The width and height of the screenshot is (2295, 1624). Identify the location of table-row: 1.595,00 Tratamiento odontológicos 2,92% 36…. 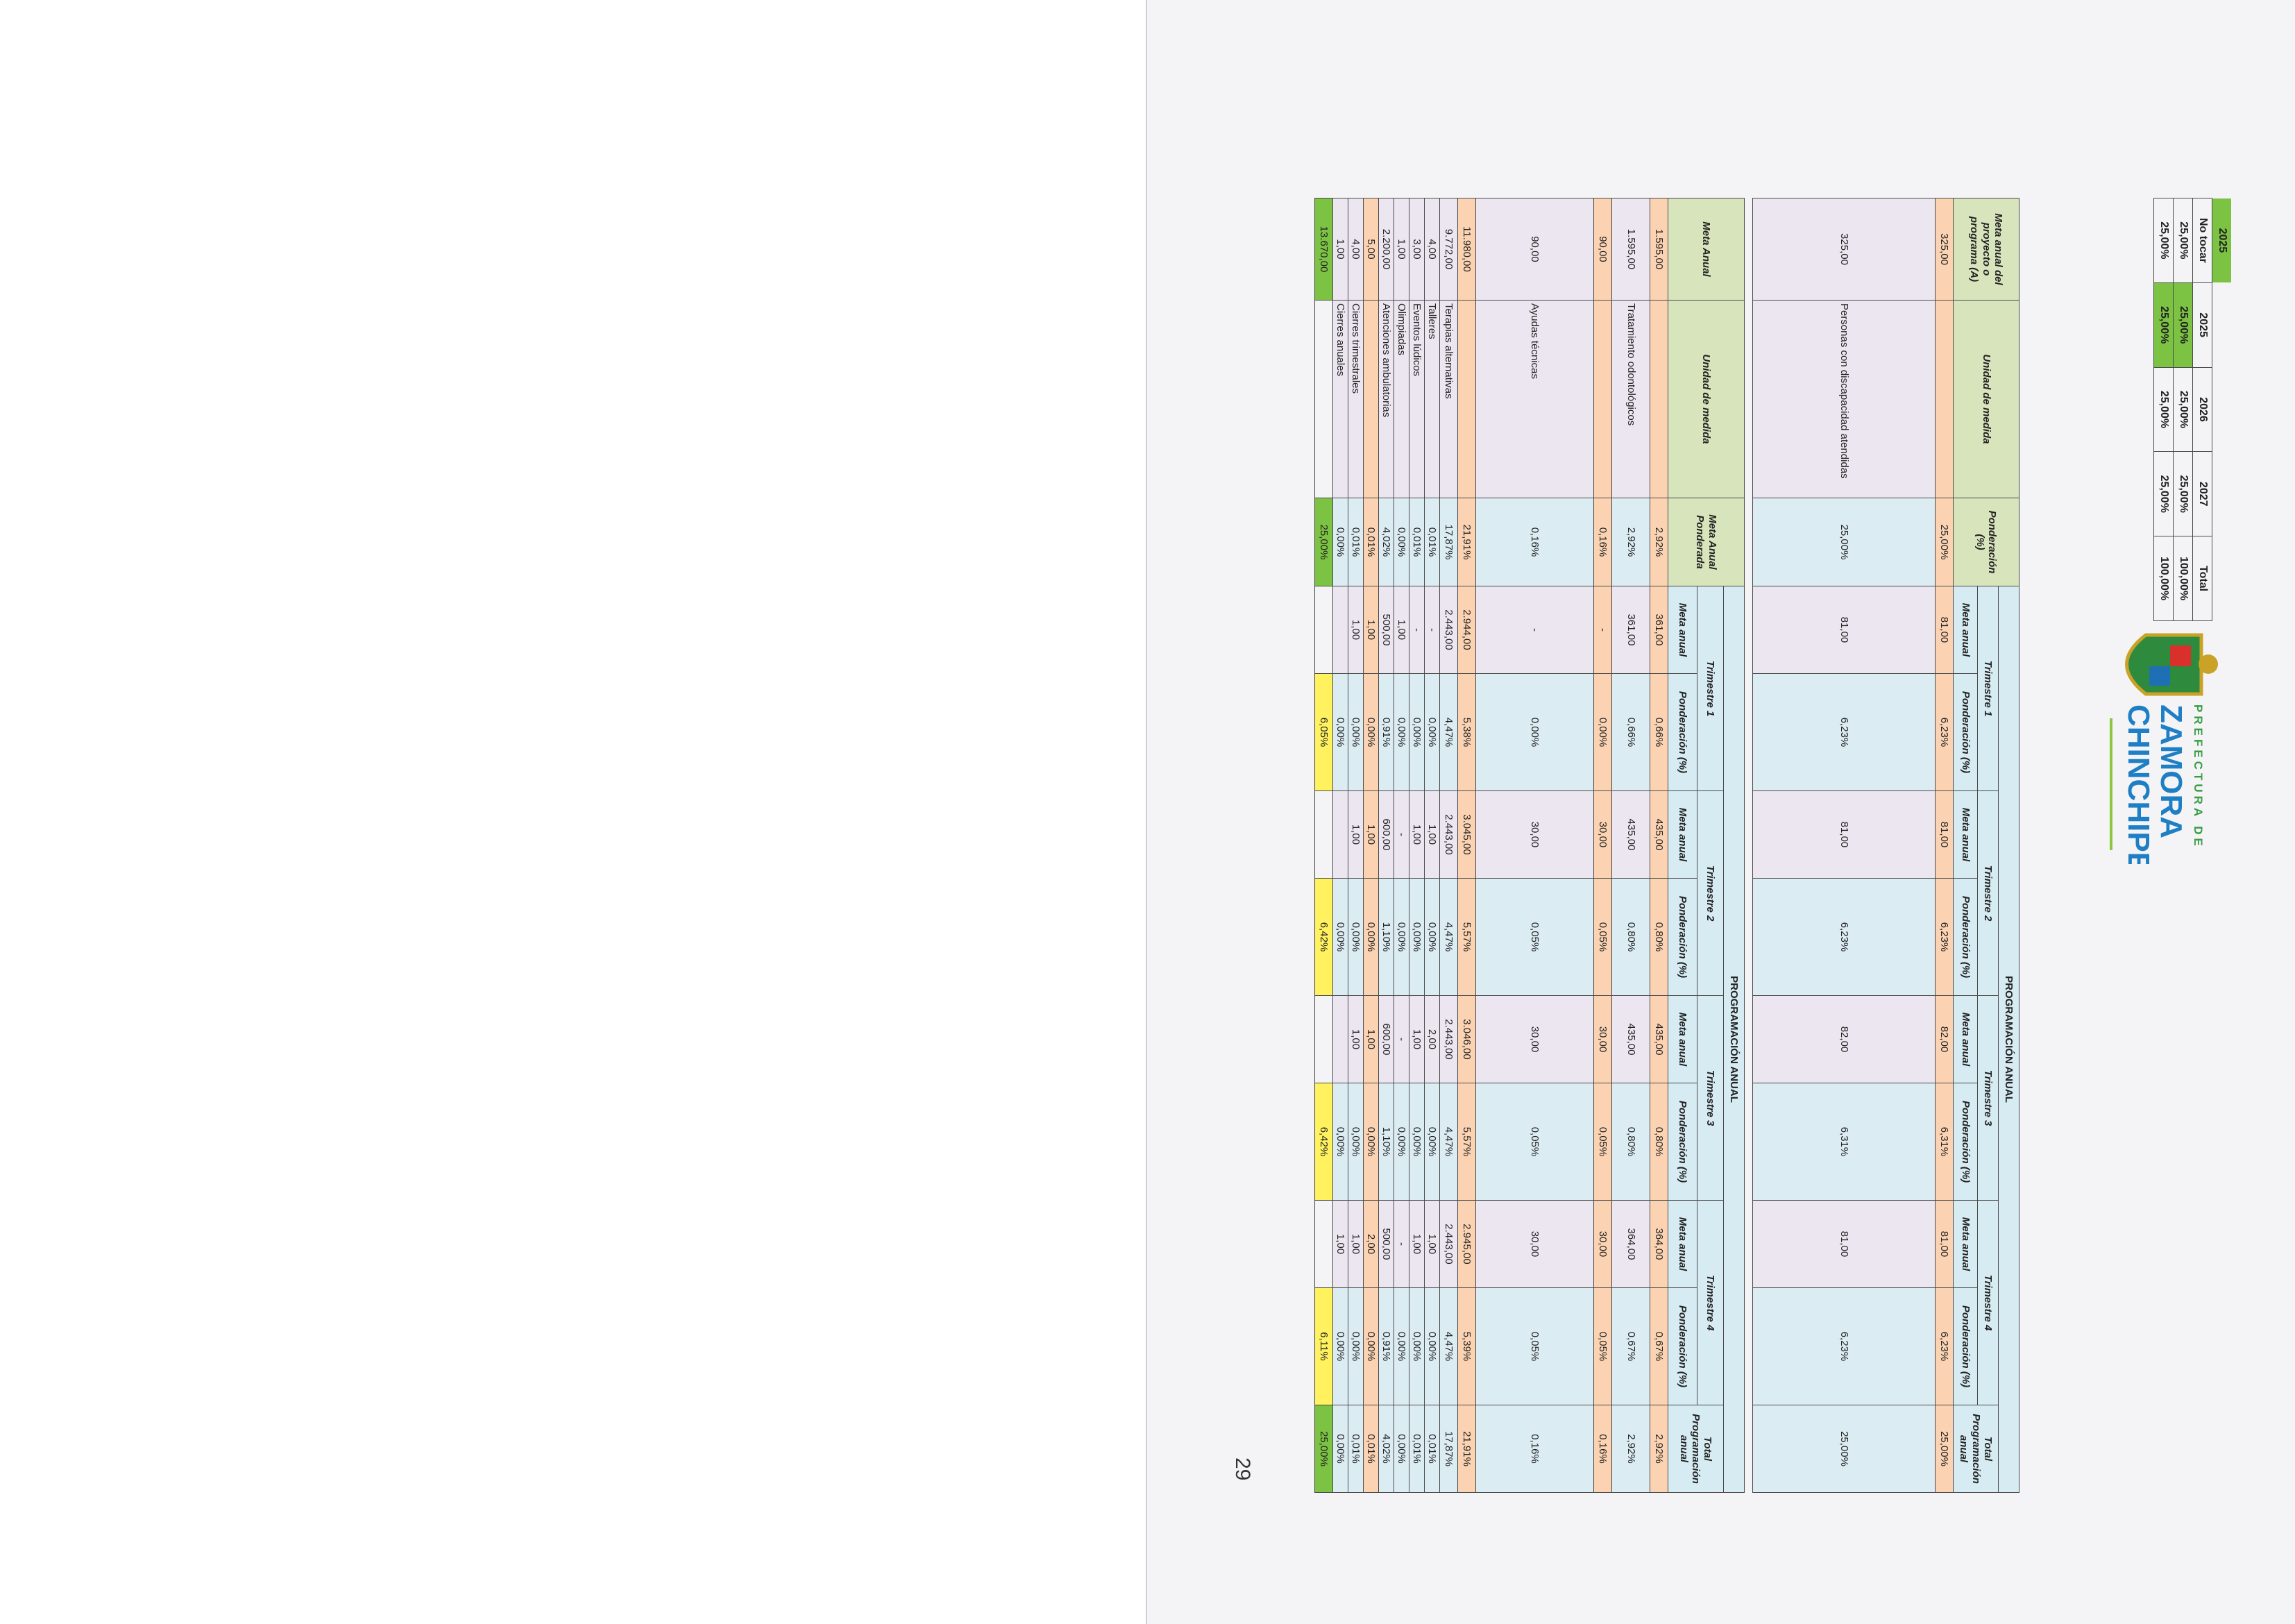
(1631, 845).